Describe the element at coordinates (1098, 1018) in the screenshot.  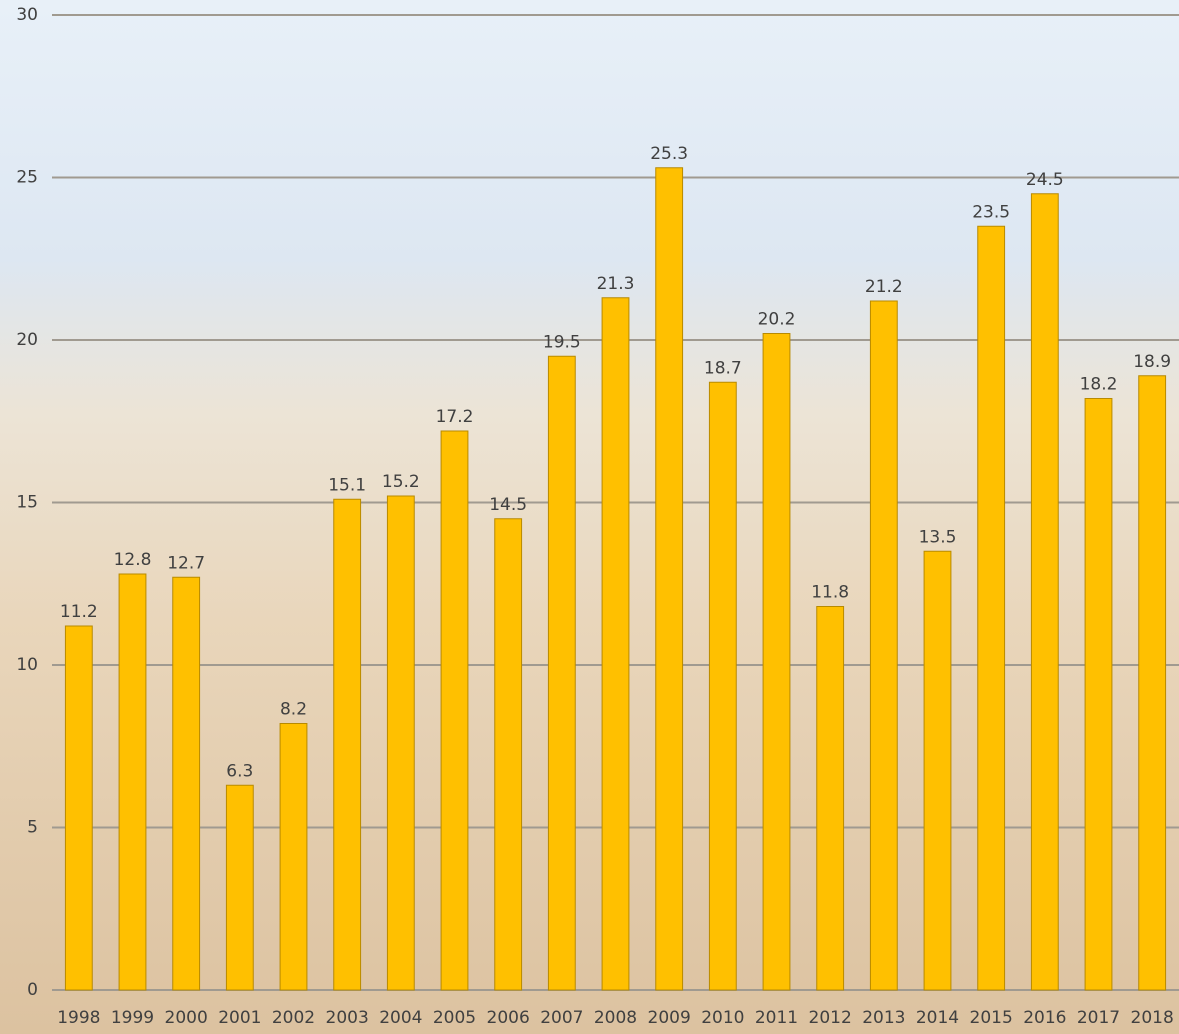
I see `x-tick-label: 2017` at that location.